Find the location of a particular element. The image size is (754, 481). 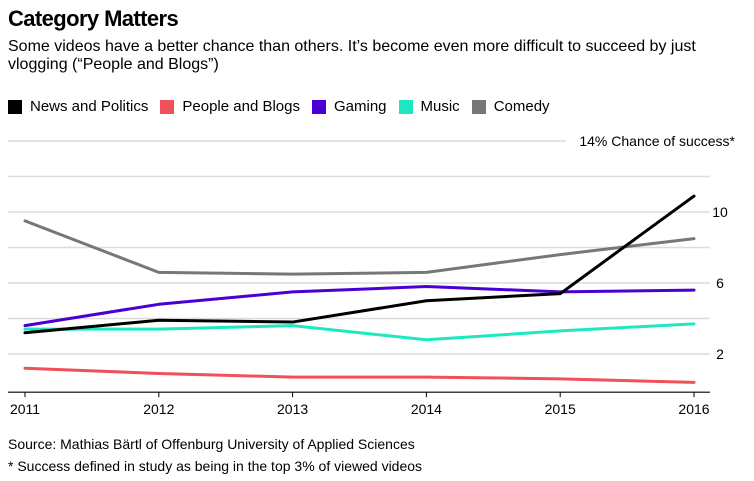

legend-label: Music is located at coordinates (440, 106).